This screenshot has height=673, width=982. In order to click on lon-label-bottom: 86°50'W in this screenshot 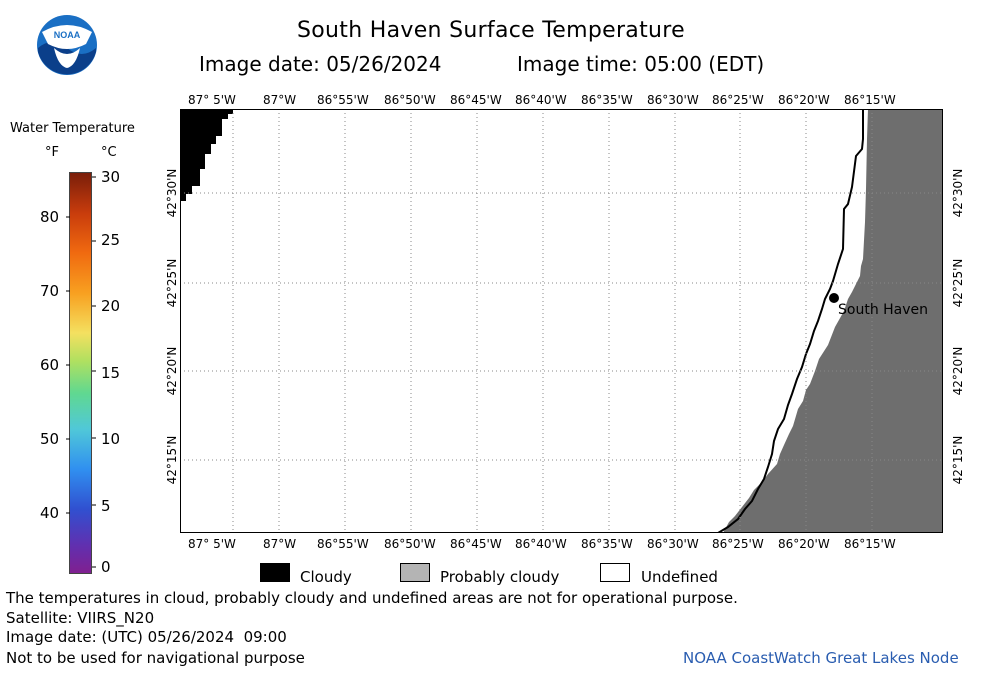, I will do `click(410, 544)`.